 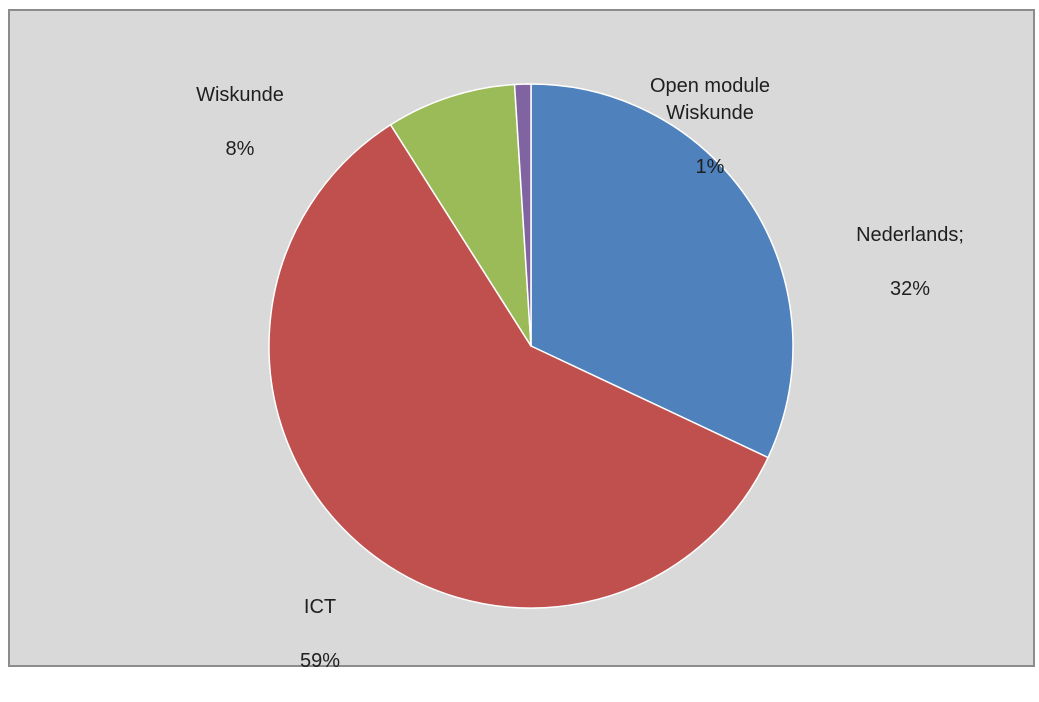 I want to click on pie-slice-wiskunde, so click(x=460, y=215).